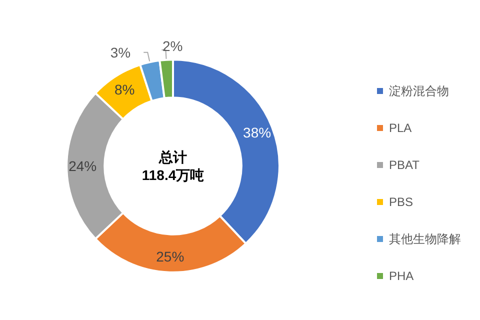 The height and width of the screenshot is (320, 480). What do you see at coordinates (257, 132) in the screenshot?
I see `data-label: 38%` at bounding box center [257, 132].